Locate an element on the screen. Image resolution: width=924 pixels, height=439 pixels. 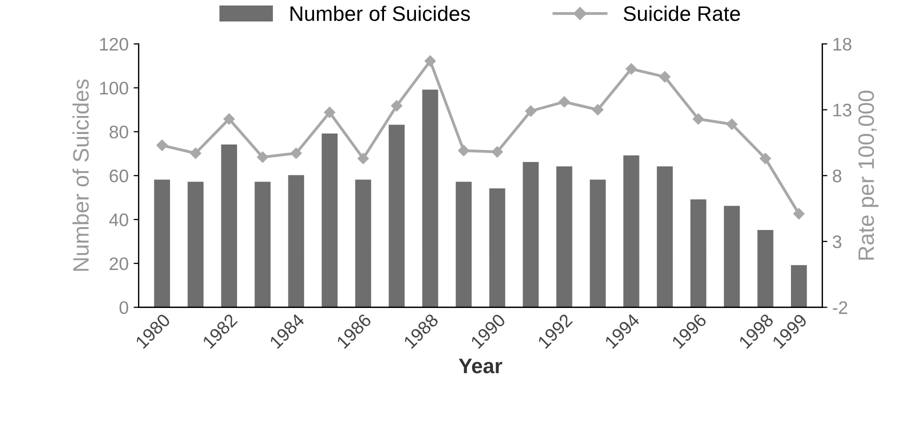
y-tick-label: 80 is located at coordinates (119, 132).